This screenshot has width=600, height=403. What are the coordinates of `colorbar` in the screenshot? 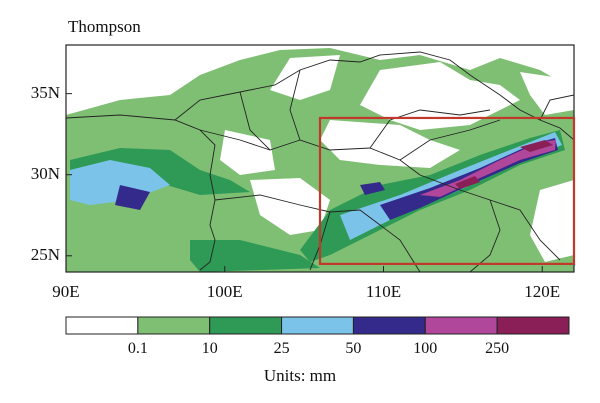 It's located at (317, 325).